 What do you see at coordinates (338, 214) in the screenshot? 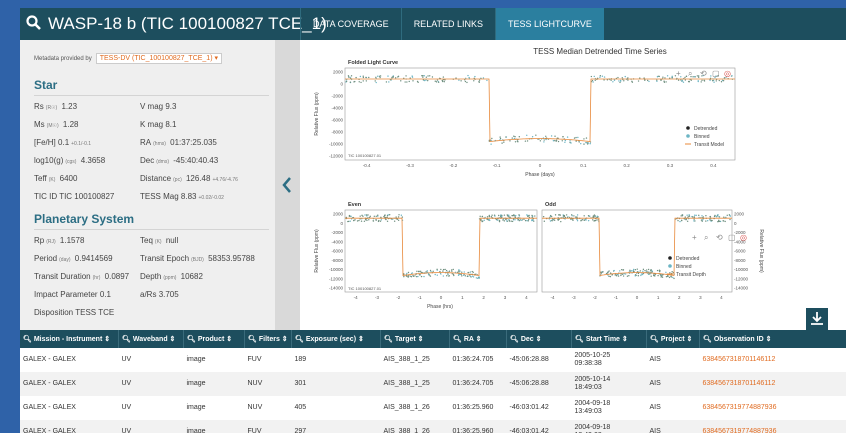
I see `y-tick-label: 2000` at bounding box center [338, 214].